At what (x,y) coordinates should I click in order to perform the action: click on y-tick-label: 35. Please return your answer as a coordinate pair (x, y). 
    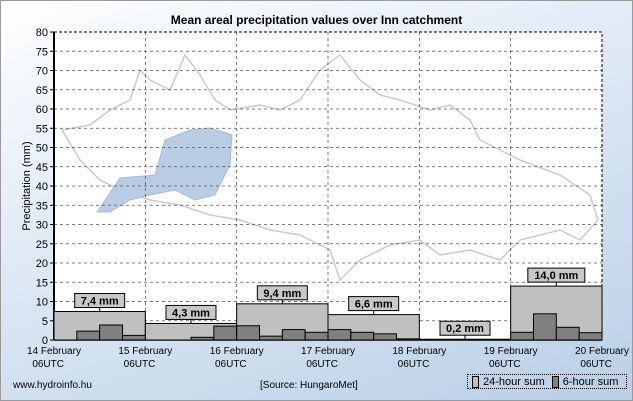
    Looking at the image, I should click on (42, 206).